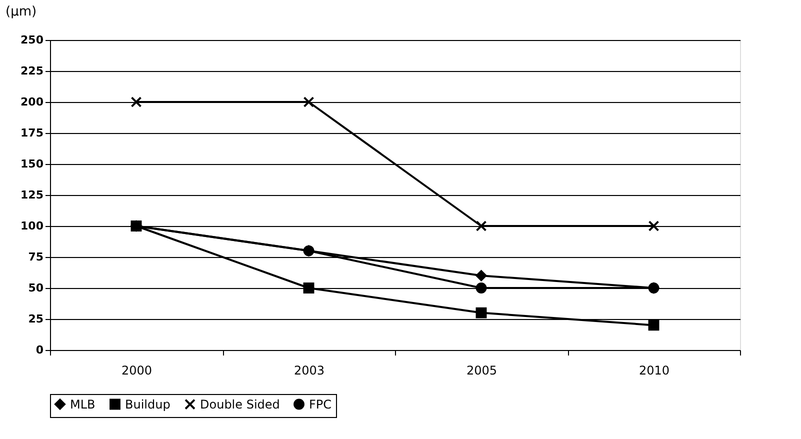 Image resolution: width=801 pixels, height=439 pixels. What do you see at coordinates (36, 319) in the screenshot?
I see `y-tick-label: 25` at bounding box center [36, 319].